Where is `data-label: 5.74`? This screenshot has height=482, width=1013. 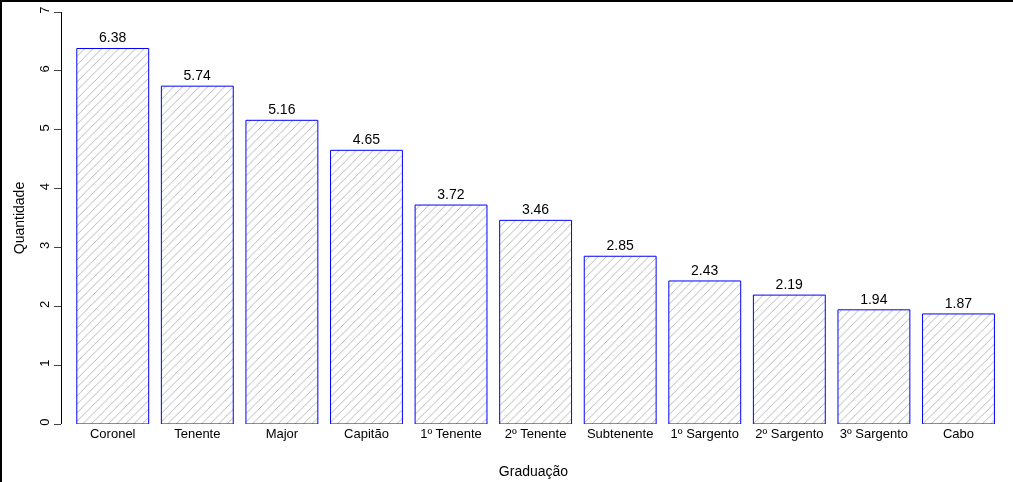 data-label: 5.74 is located at coordinates (197, 75).